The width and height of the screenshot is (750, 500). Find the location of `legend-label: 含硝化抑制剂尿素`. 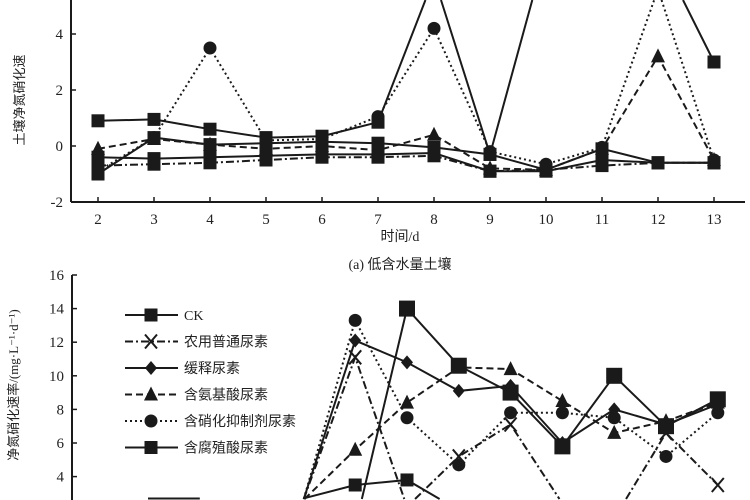

legend-label: 含硝化抑制剂尿素 is located at coordinates (240, 422).